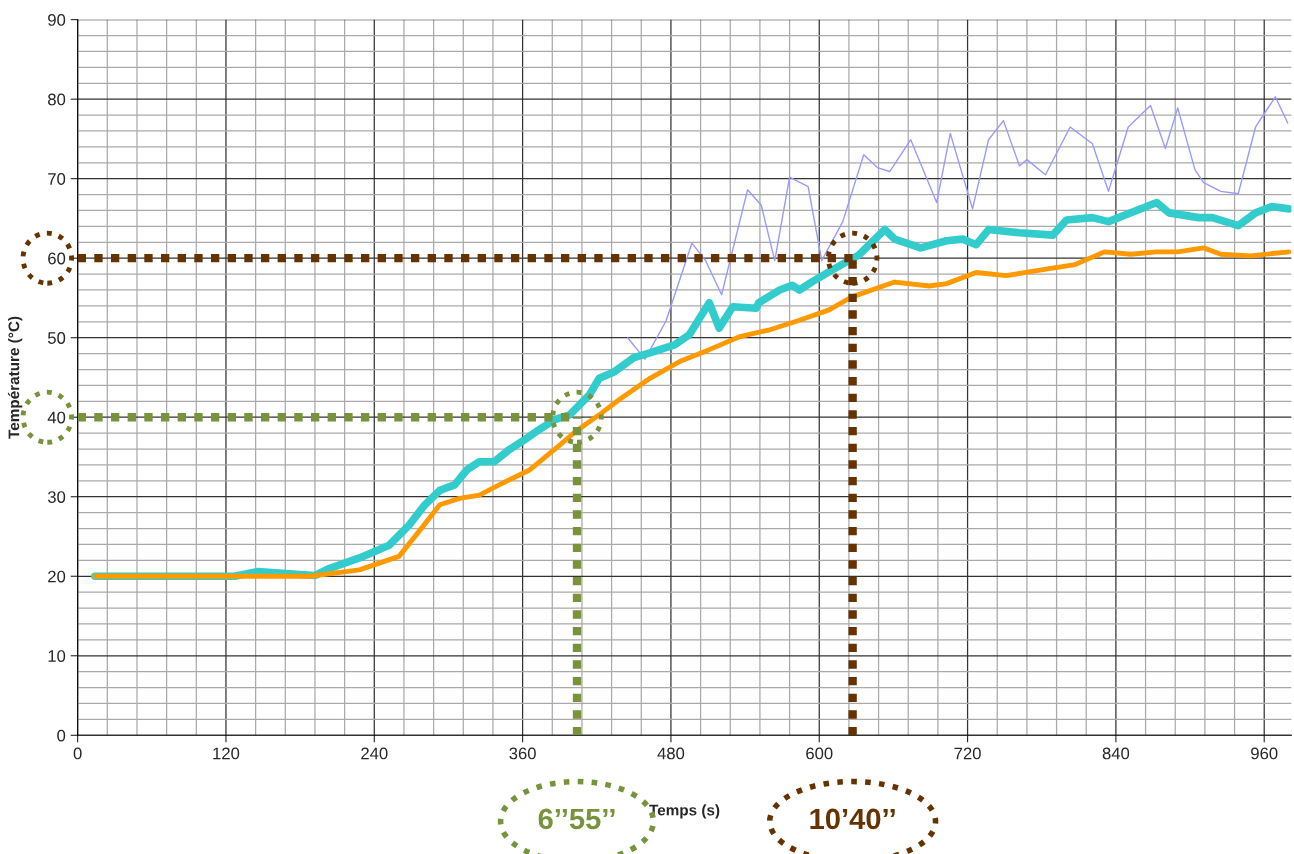  I want to click on x-tick-label: 960, so click(1264, 753).